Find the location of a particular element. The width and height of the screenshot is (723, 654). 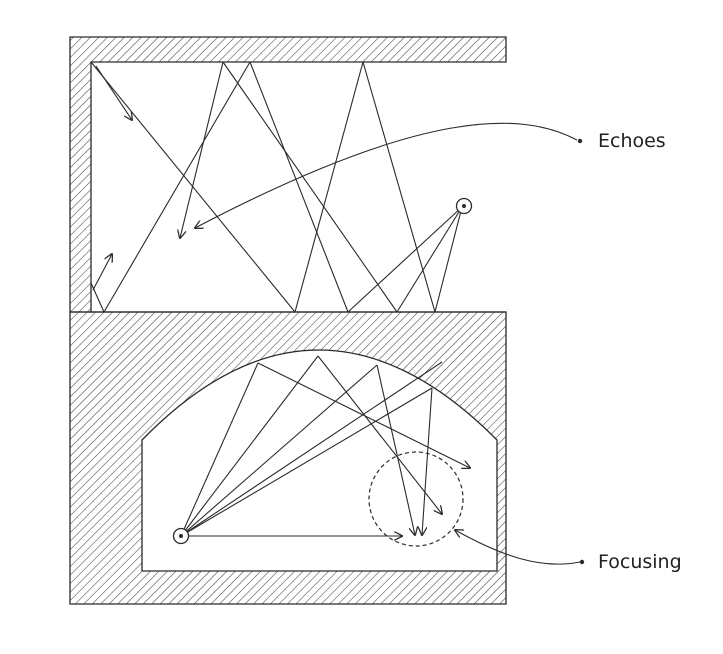

focusing-label: Focusing is located at coordinates (640, 562).